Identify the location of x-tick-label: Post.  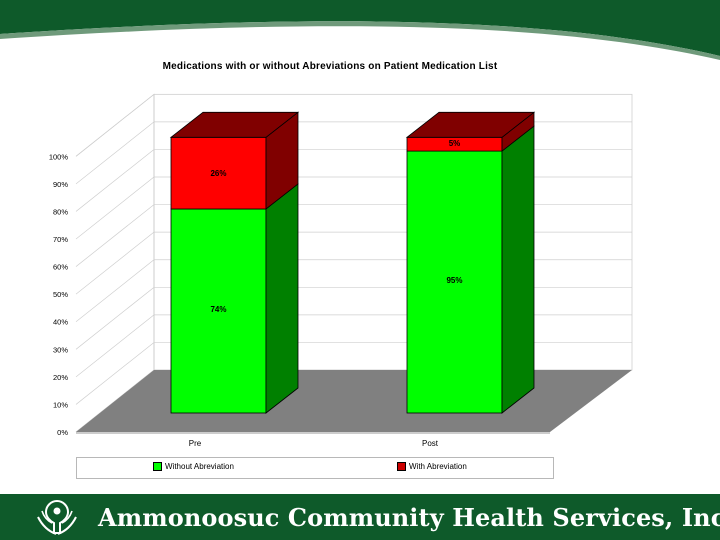
(430, 443).